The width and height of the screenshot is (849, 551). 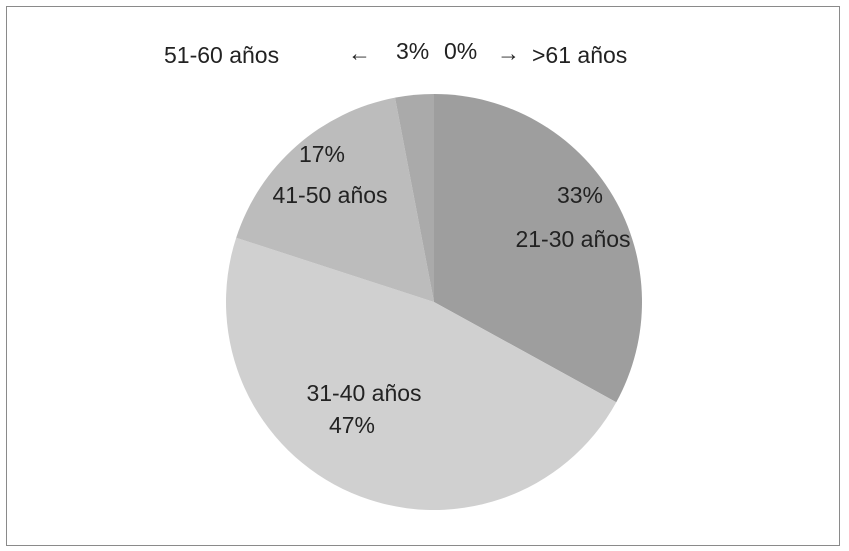 I want to click on callout-right-arrow: →, so click(x=508, y=53).